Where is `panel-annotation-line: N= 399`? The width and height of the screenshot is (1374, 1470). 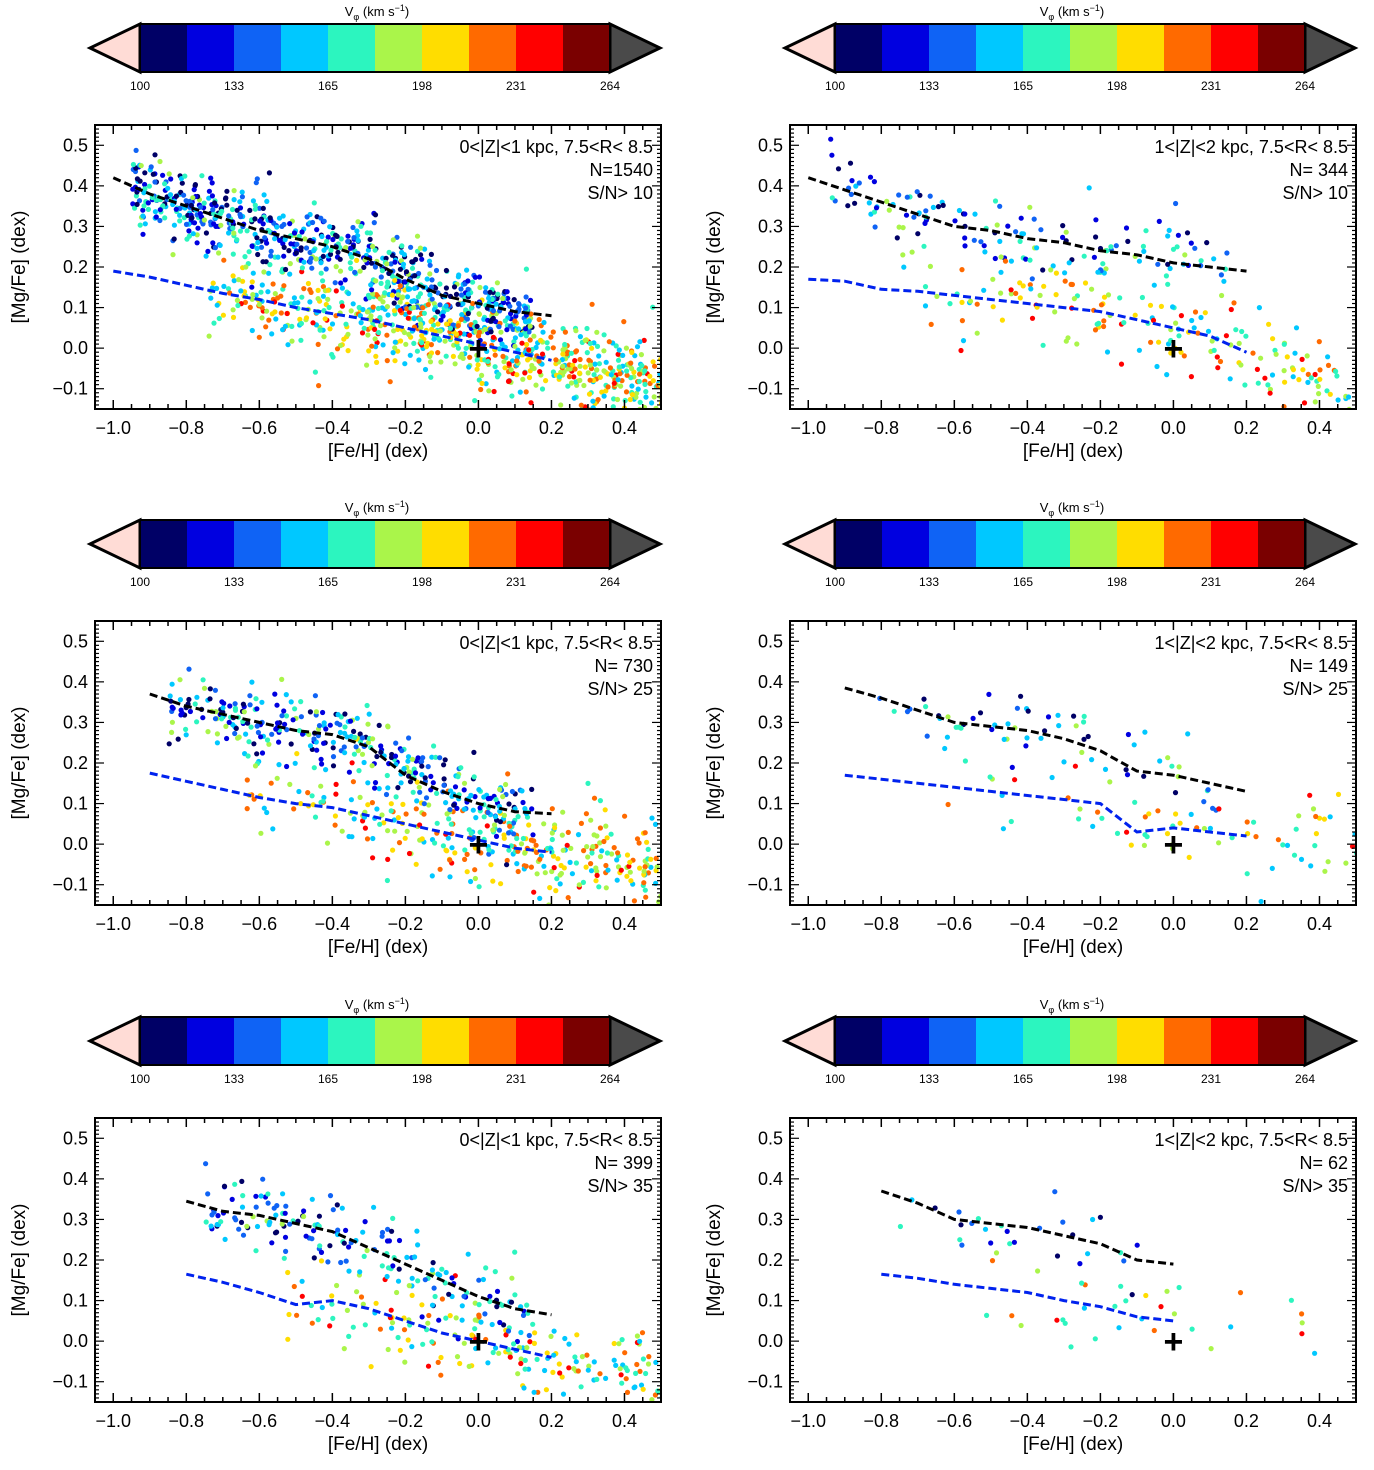 panel-annotation-line: N= 399 is located at coordinates (623, 1163).